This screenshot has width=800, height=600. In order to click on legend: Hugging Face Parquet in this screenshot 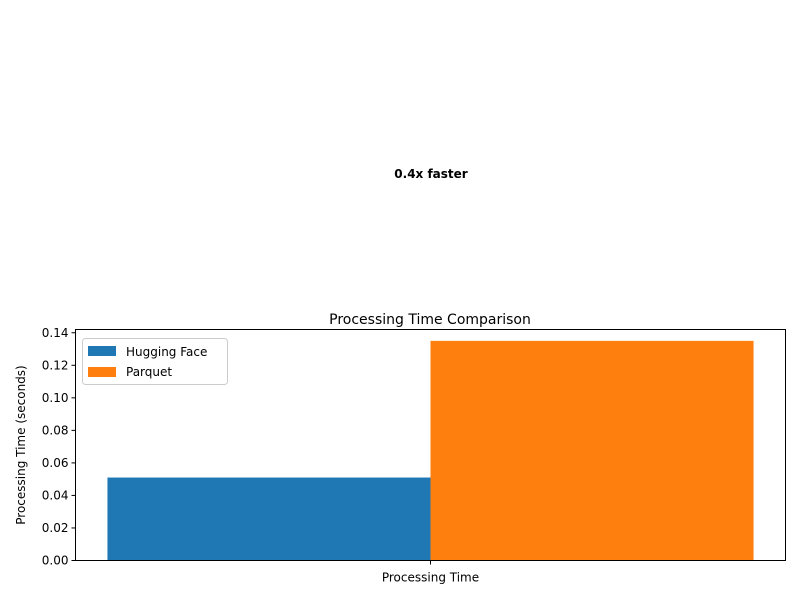, I will do `click(155, 361)`.